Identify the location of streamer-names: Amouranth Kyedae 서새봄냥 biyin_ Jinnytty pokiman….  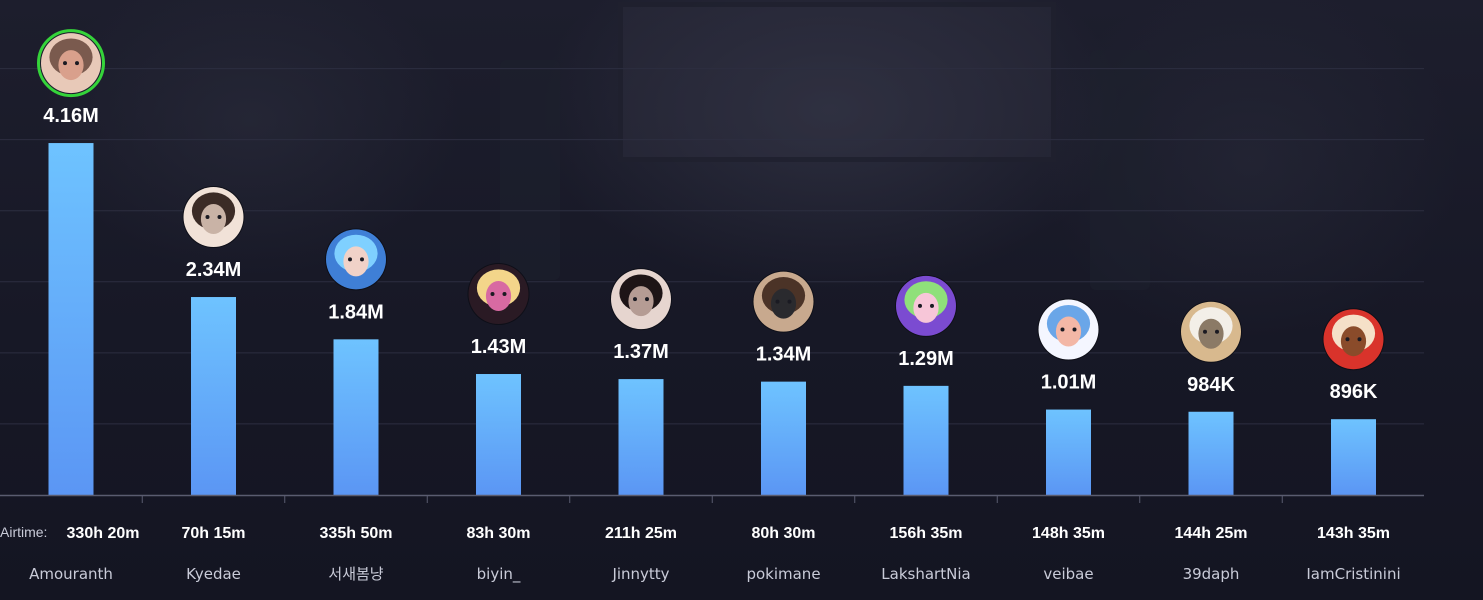
(715, 574).